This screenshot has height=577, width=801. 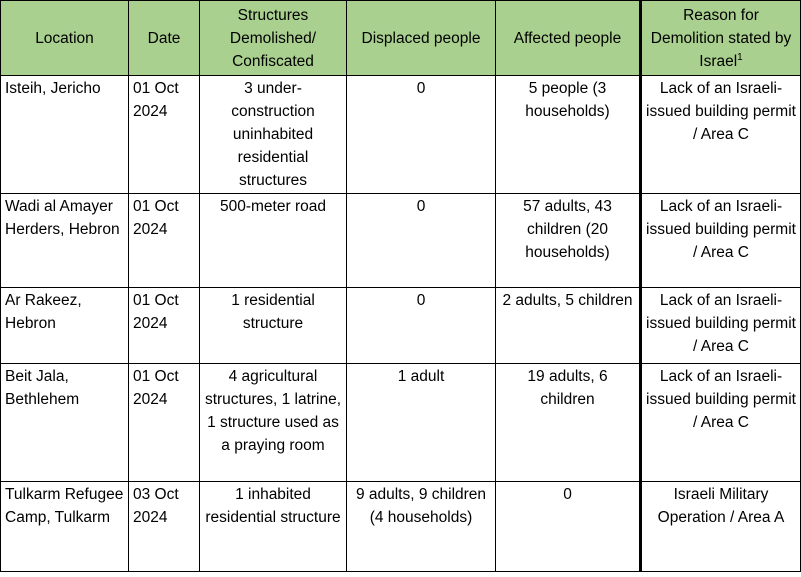 I want to click on cell-affected: 2 adults, 5 children, so click(x=568, y=325).